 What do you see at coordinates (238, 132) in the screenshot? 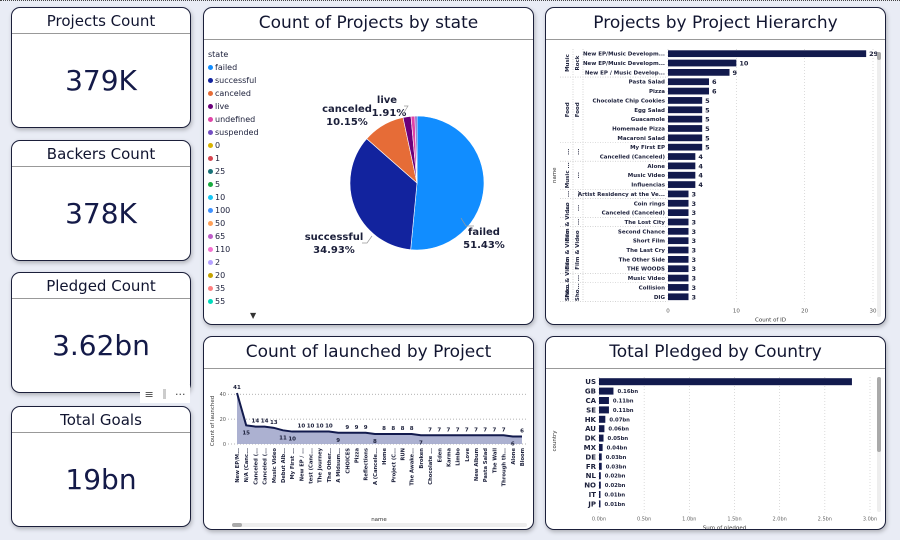
I see `legend-item: suspended` at bounding box center [238, 132].